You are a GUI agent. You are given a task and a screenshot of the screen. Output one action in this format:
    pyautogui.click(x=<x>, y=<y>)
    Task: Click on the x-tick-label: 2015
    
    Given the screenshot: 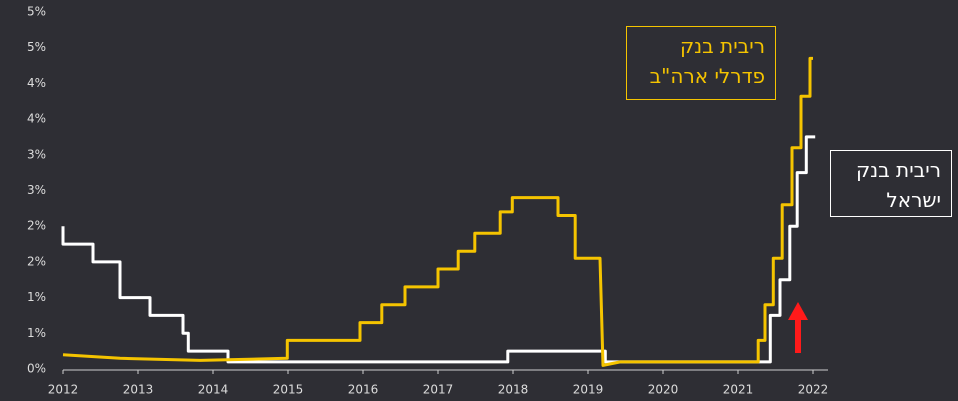 What is the action you would take?
    pyautogui.click(x=288, y=390)
    